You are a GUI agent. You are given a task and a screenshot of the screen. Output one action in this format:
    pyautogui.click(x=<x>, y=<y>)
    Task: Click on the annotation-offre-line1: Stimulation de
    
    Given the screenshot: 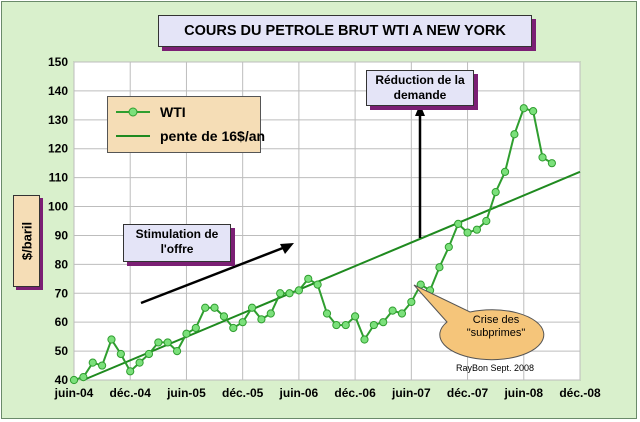 What is the action you would take?
    pyautogui.click(x=177, y=234)
    